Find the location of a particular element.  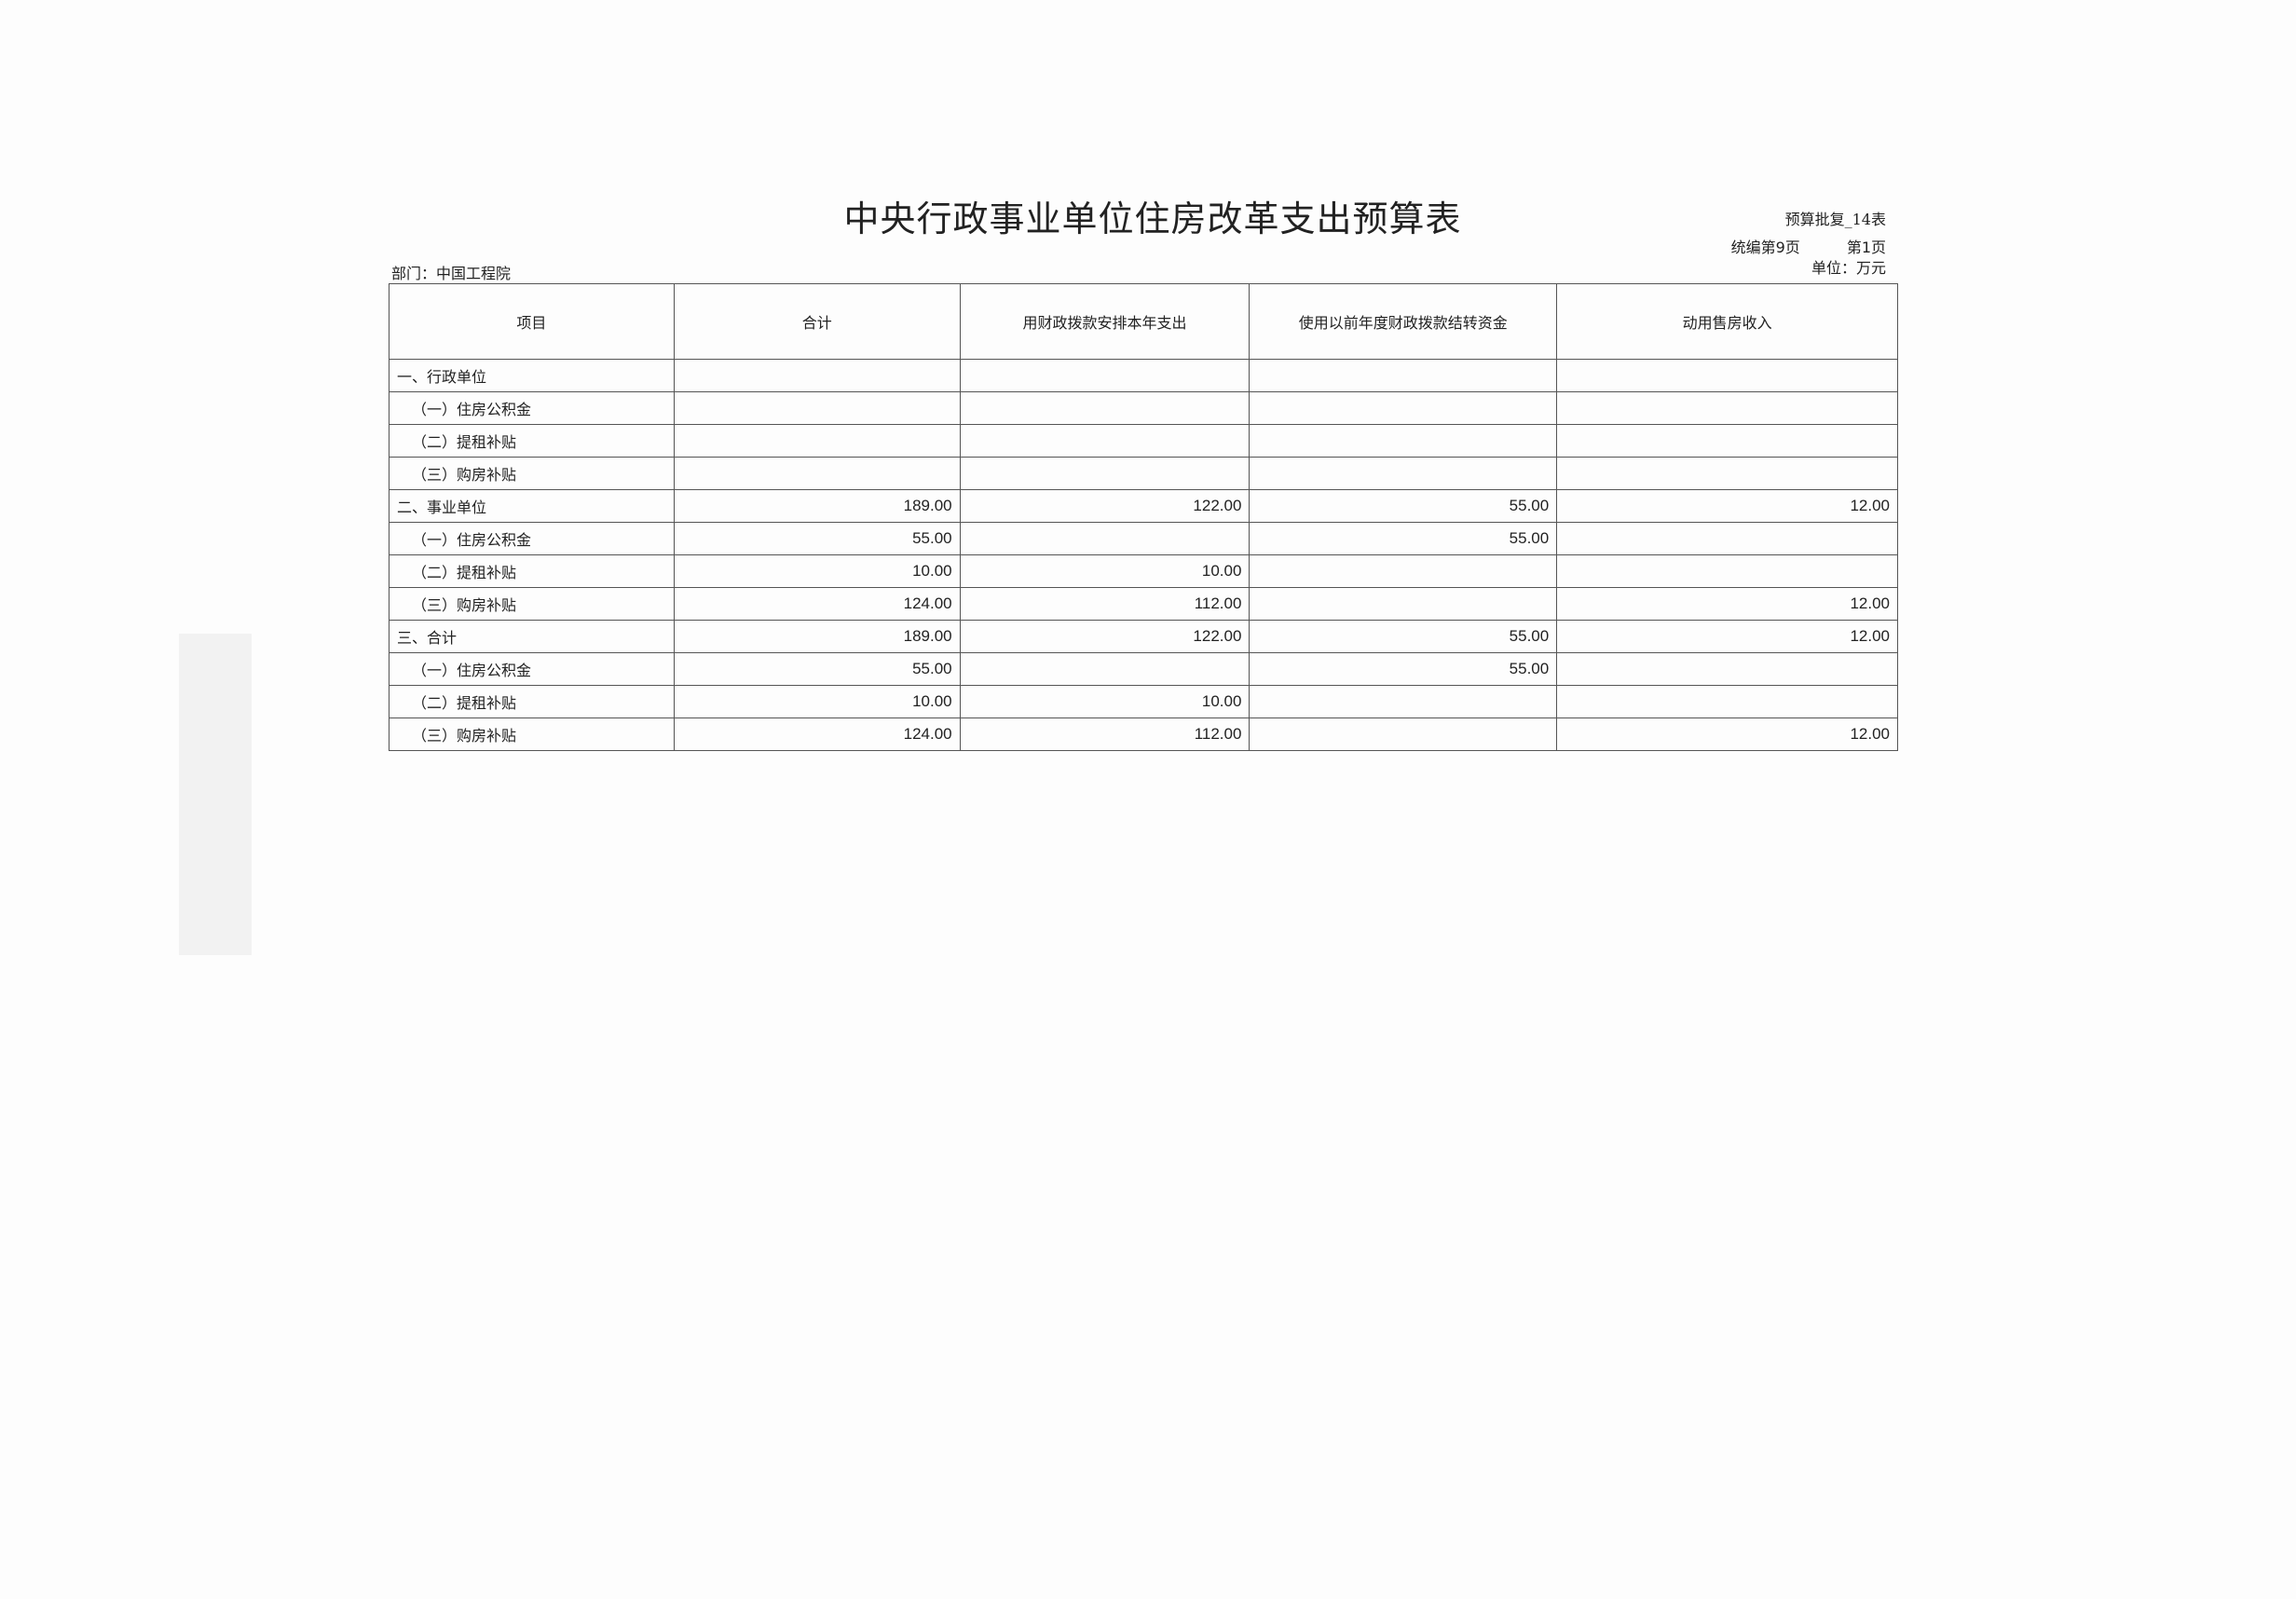

row-item-label: 一、行政单位 is located at coordinates (532, 375).